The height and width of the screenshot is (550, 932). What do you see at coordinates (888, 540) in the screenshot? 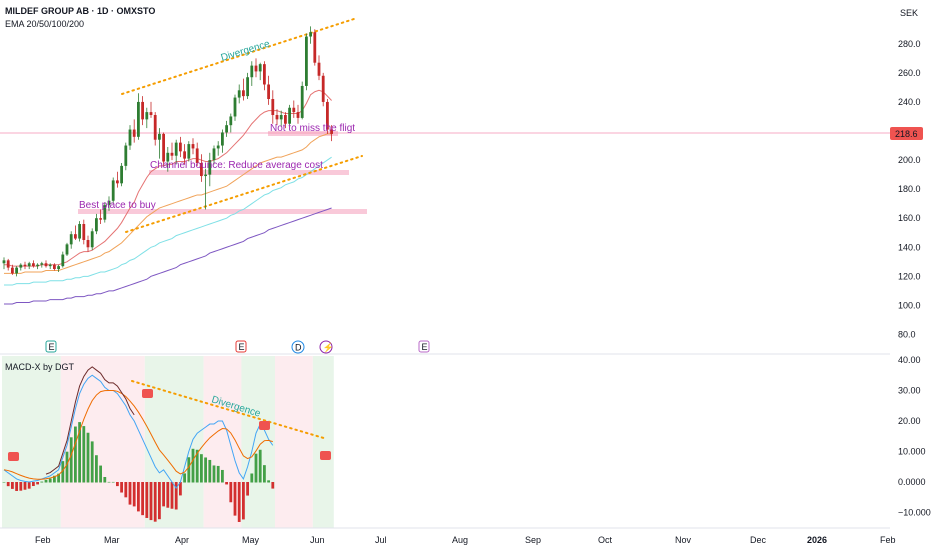
I see `time-tick-label: Feb` at bounding box center [888, 540].